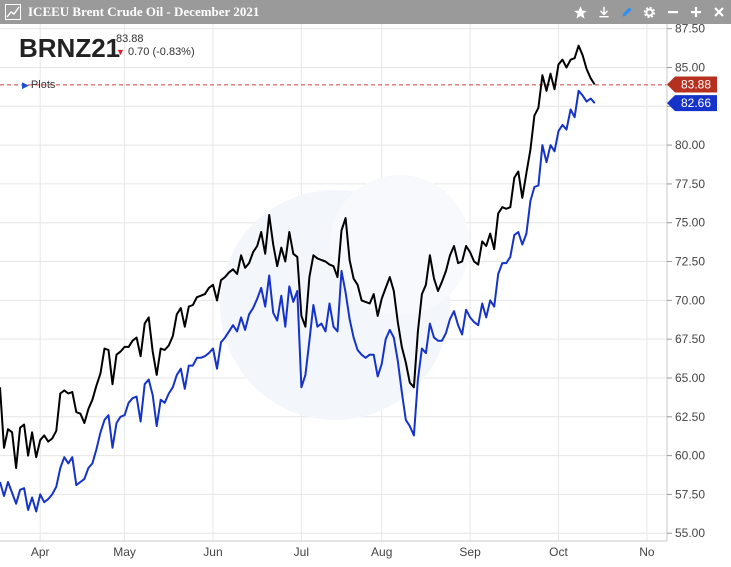 Image resolution: width=731 pixels, height=567 pixels. Describe the element at coordinates (690, 29) in the screenshot. I see `y-tick-label: 87.50` at that location.